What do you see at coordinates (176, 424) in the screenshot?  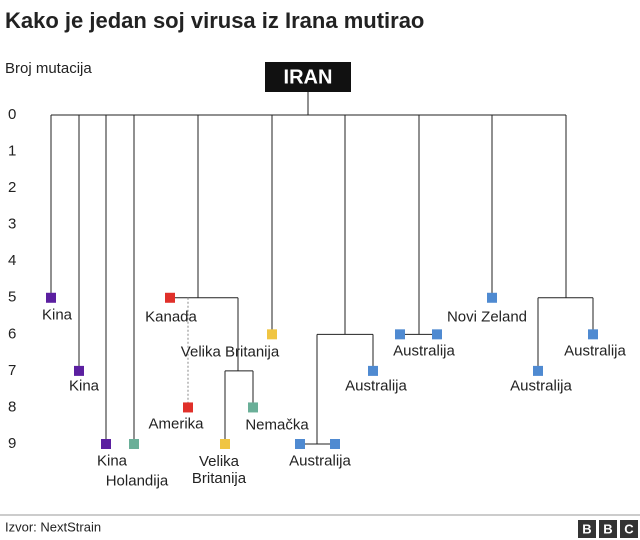 I see `node-label: Amerika` at bounding box center [176, 424].